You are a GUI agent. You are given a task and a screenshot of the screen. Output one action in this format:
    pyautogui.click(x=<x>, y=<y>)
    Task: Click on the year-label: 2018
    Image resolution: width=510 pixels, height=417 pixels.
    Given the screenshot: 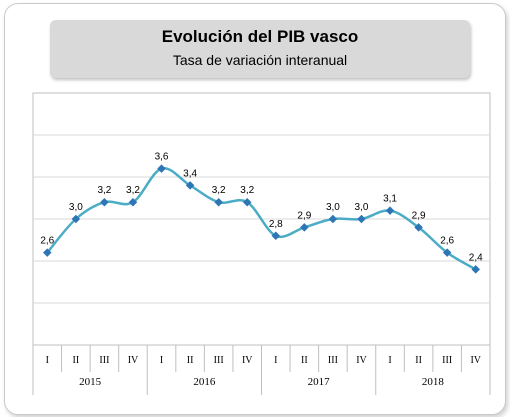 What is the action you would take?
    pyautogui.click(x=433, y=382)
    